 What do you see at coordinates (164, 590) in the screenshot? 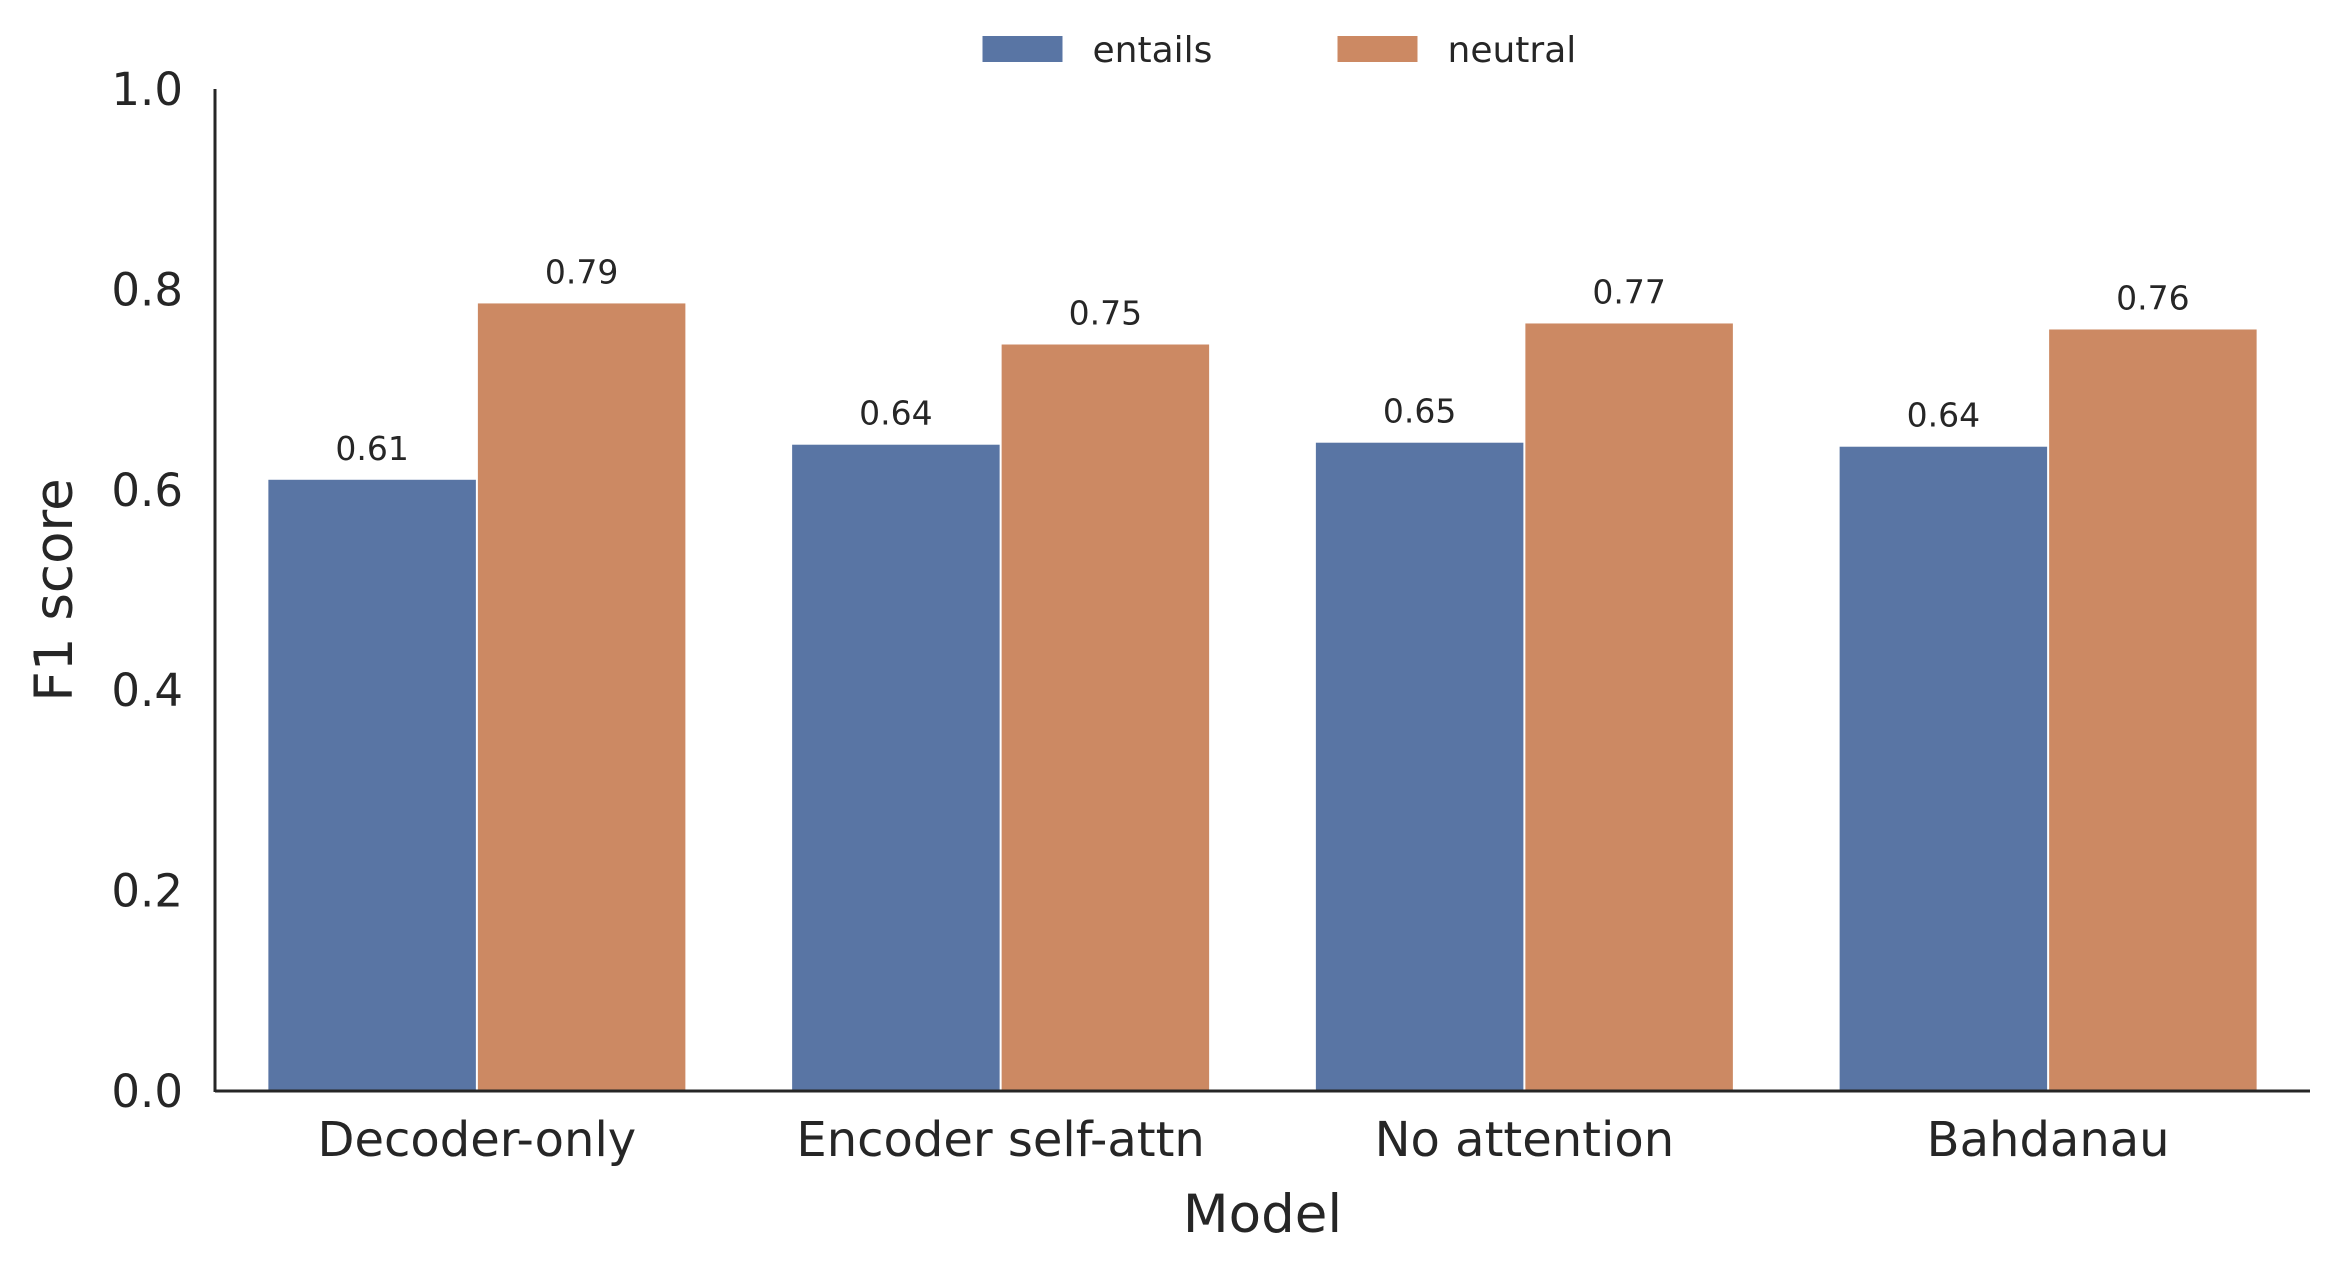
I see `y-axis: 0.0 0.2 0.4 0.6 0.8 1.0` at bounding box center [164, 590].